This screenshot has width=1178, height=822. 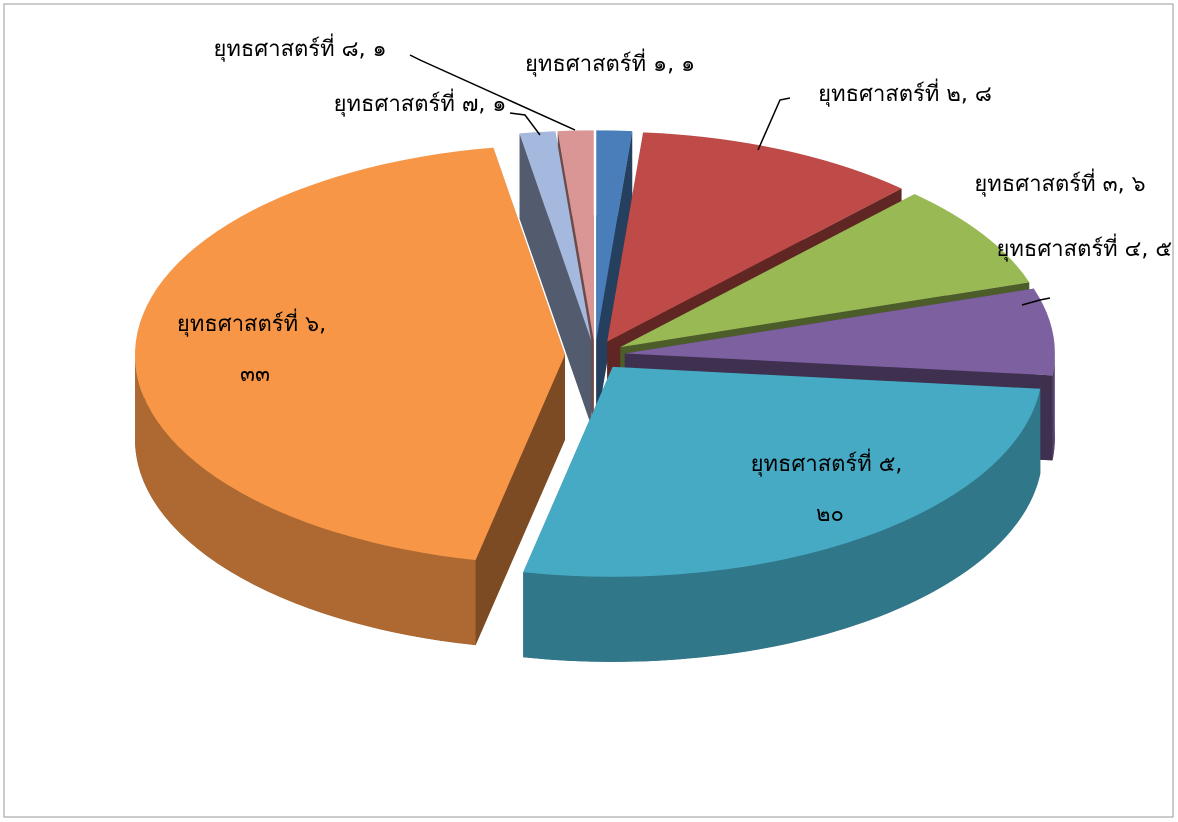 I want to click on data-label: ยุทธศาสตร์ที่ ๘, ๑, so click(x=299, y=47).